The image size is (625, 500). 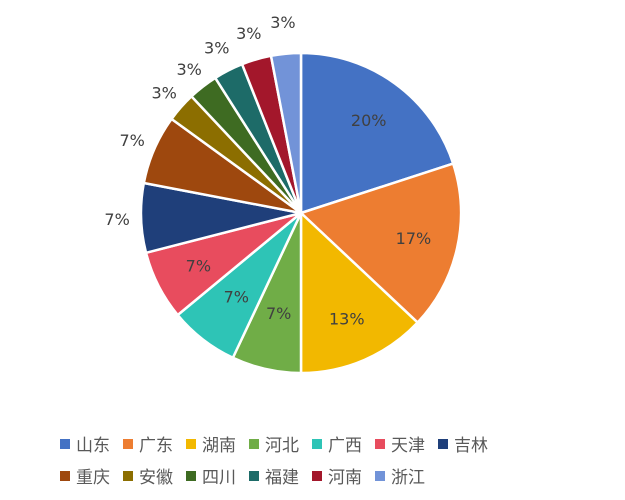 I want to click on data-label-anhui: 3%, so click(x=163, y=92).